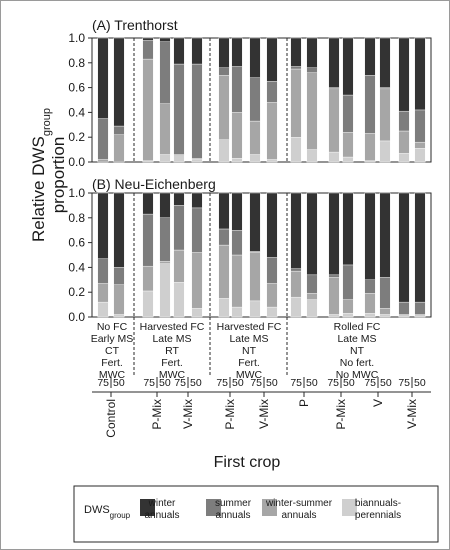 Image resolution: width=450 pixels, height=550 pixels. I want to click on group-separators-trenthorst, so click(210, 100).